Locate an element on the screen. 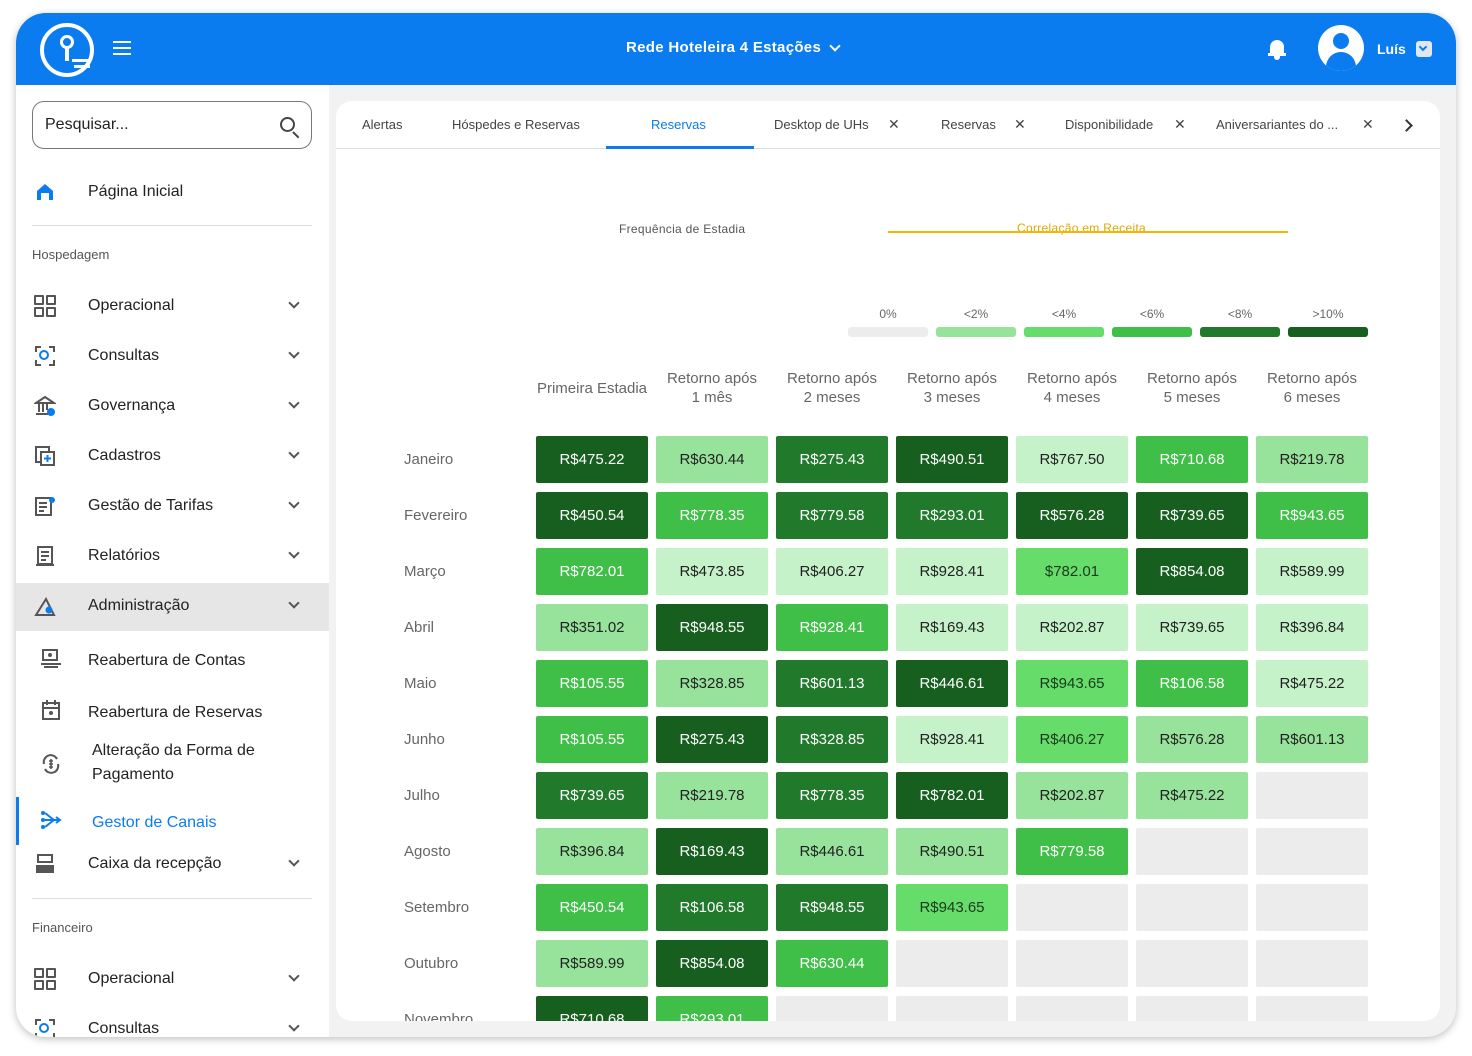  sidebar-subitem-gestor-canais: Gestor de Canais is located at coordinates (172, 821).